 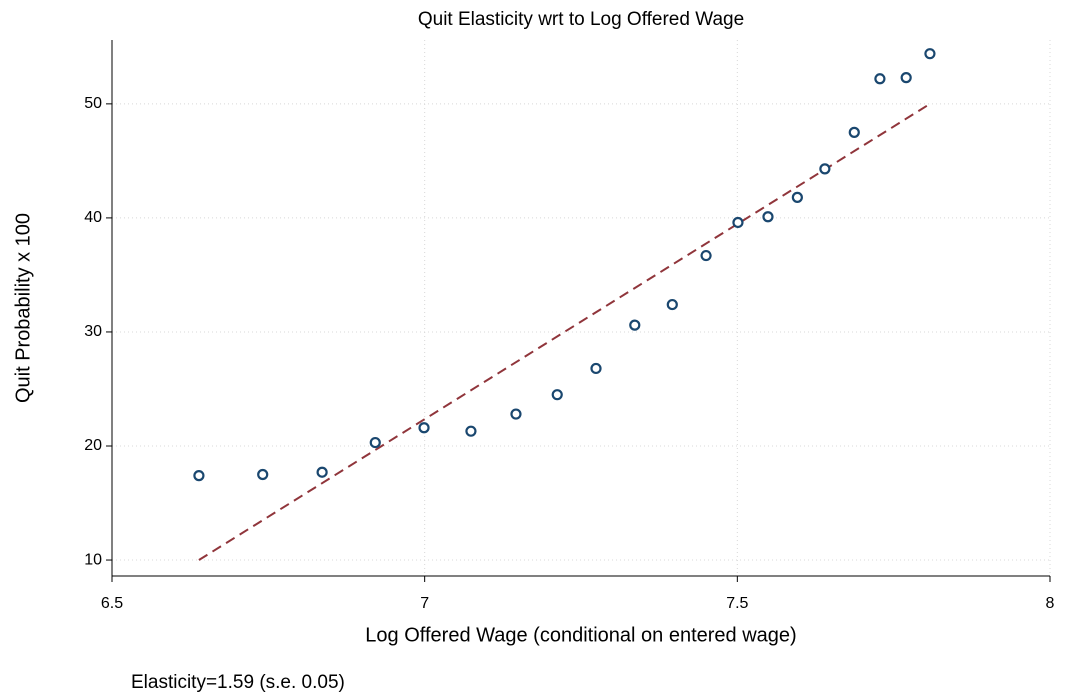 What do you see at coordinates (93, 331) in the screenshot?
I see `y-tick-label: 30` at bounding box center [93, 331].